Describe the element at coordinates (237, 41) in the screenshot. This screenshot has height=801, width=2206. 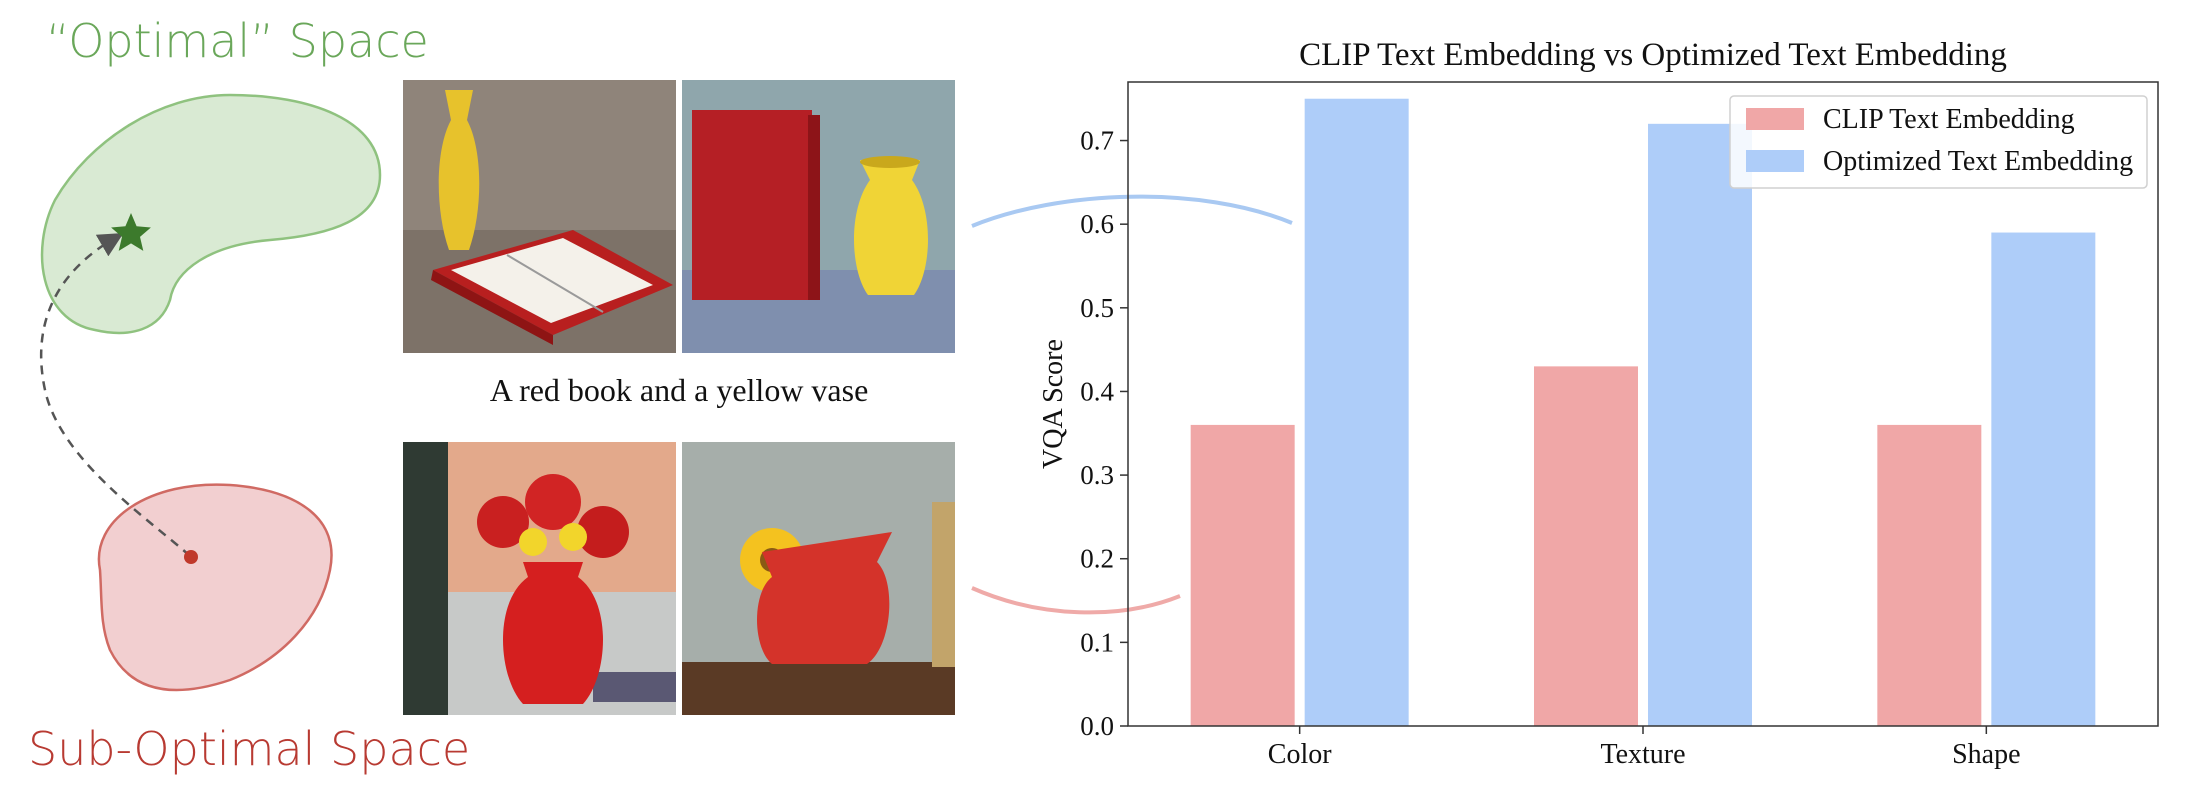
I see `optimal-space-label: “Optimal” Space` at that location.